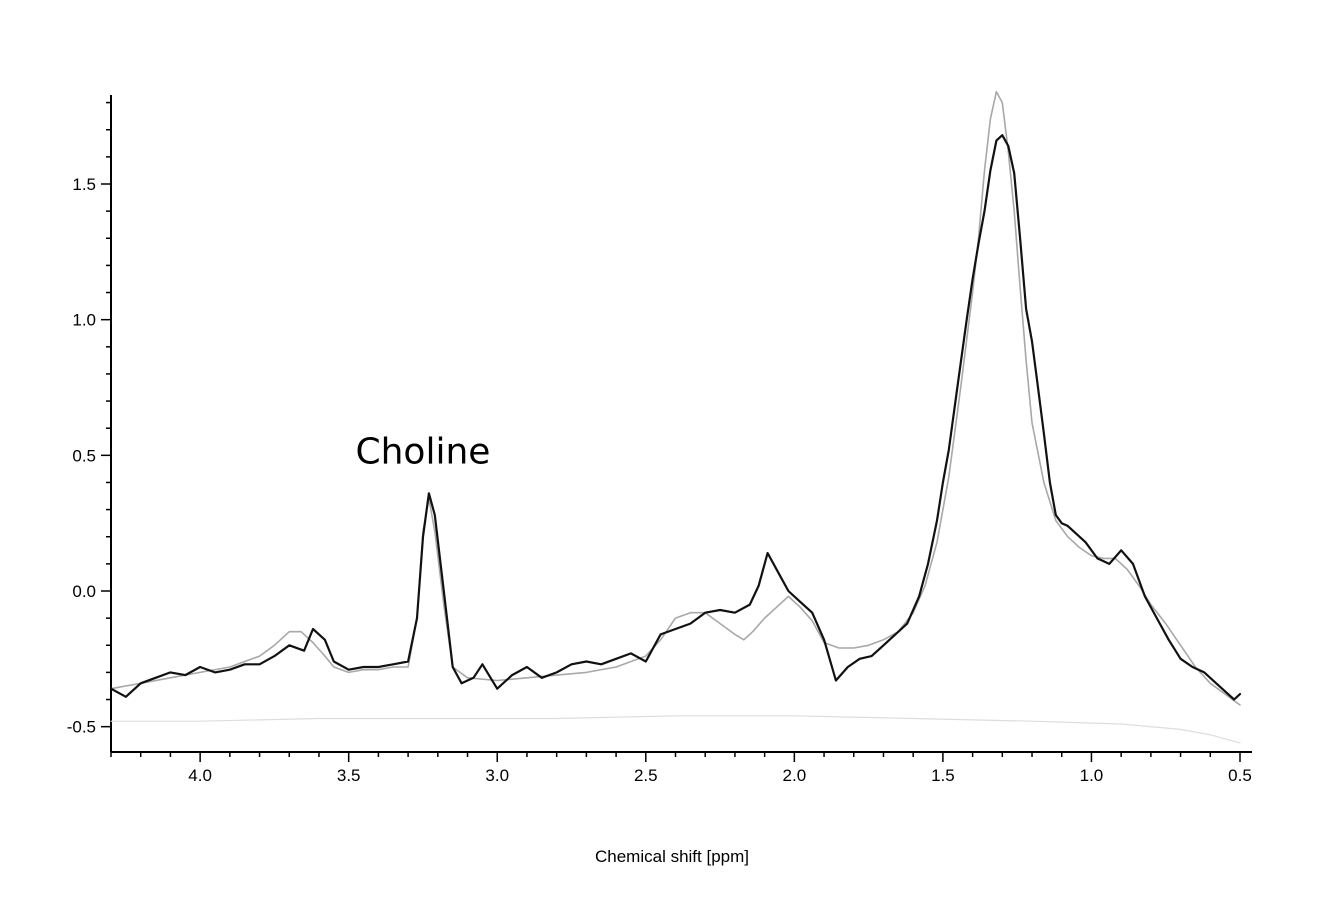 This screenshot has height=900, width=1327. Describe the element at coordinates (1092, 775) in the screenshot. I see `x-tick-label: 1.0` at that location.